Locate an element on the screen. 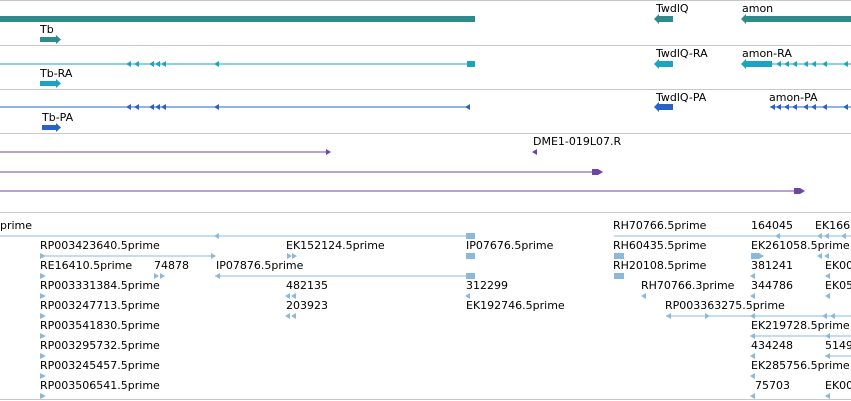 This screenshot has height=401, width=851. transcript-label-amon-RA: amon-RA is located at coordinates (767, 53).